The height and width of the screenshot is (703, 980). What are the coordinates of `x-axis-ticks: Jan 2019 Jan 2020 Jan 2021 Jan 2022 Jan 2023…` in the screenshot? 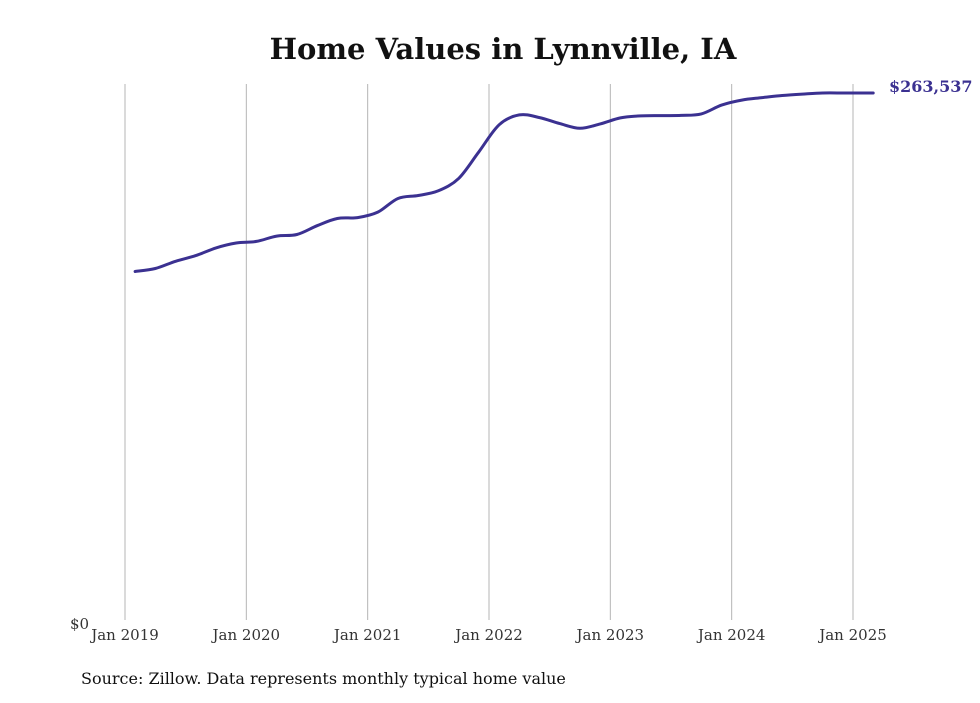 It's located at (488, 635).